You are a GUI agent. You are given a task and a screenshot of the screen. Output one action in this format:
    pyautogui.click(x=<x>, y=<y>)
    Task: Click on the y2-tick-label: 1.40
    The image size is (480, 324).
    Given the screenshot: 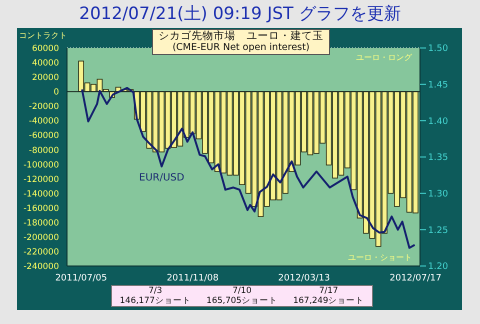 What is the action you would take?
    pyautogui.click(x=438, y=121)
    